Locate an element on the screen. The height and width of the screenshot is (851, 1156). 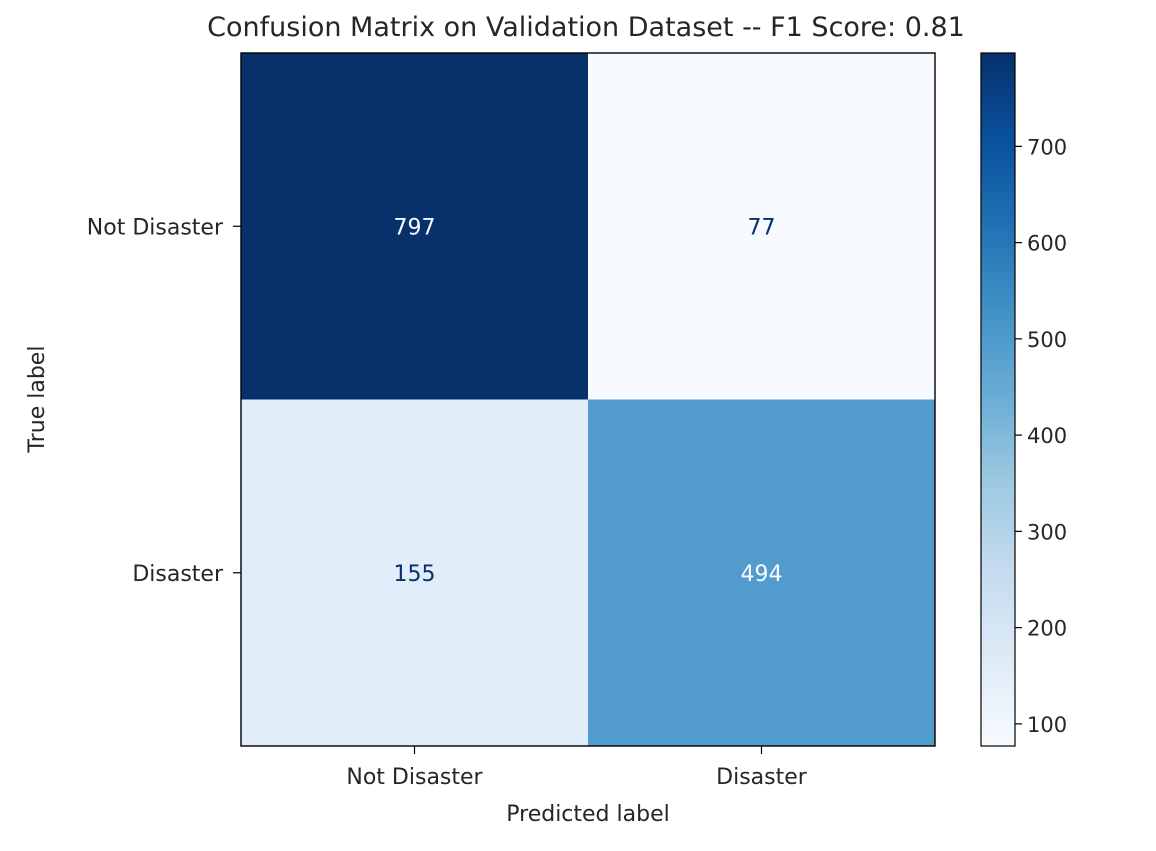
cell-value-label: 77 is located at coordinates (762, 227).